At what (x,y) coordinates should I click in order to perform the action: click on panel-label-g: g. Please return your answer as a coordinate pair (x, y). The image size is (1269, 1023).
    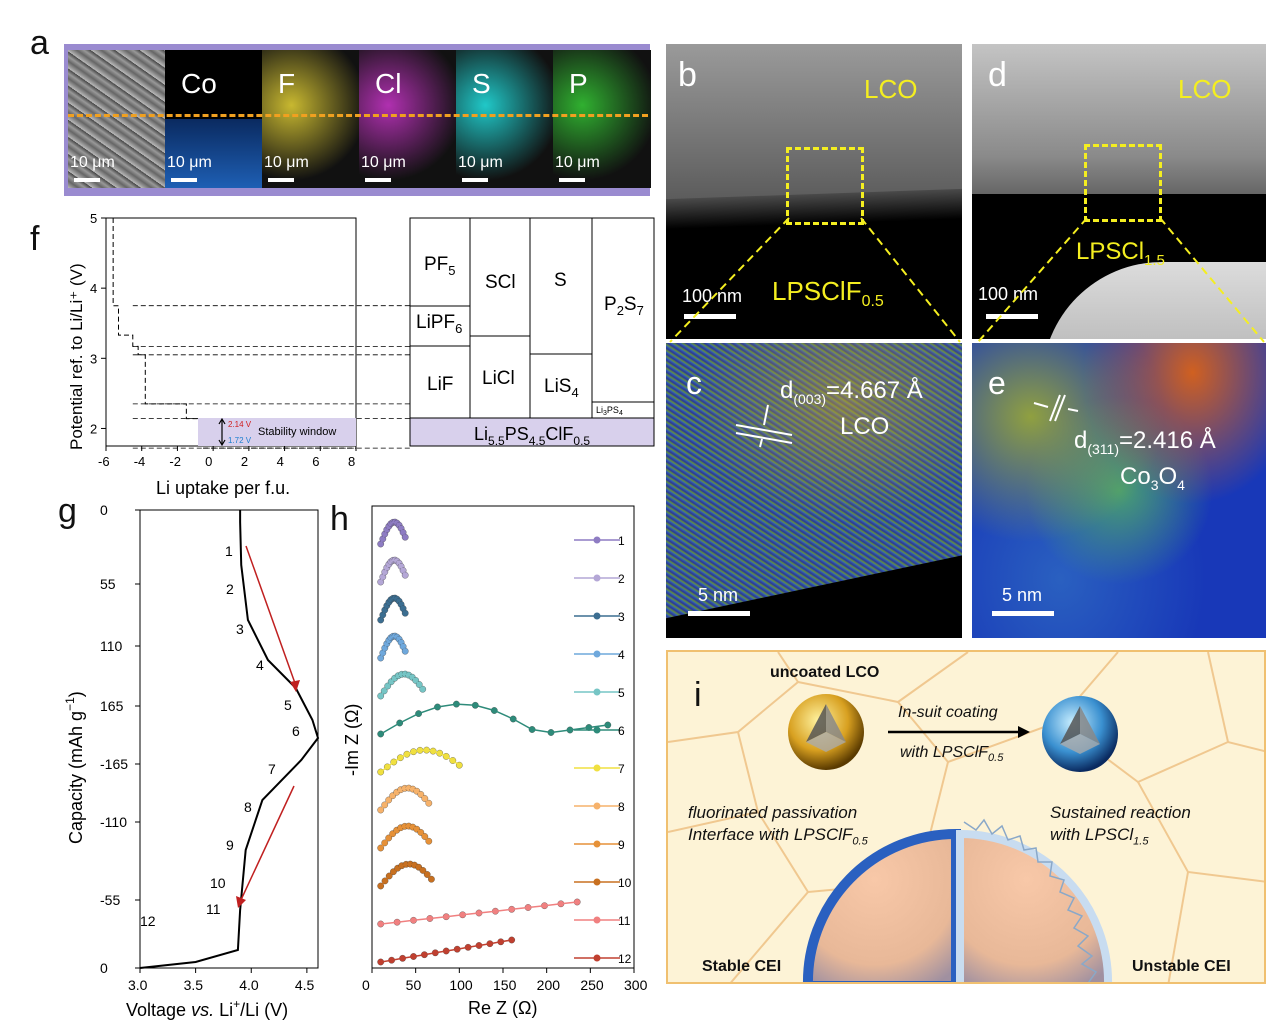
    Looking at the image, I should click on (67, 511).